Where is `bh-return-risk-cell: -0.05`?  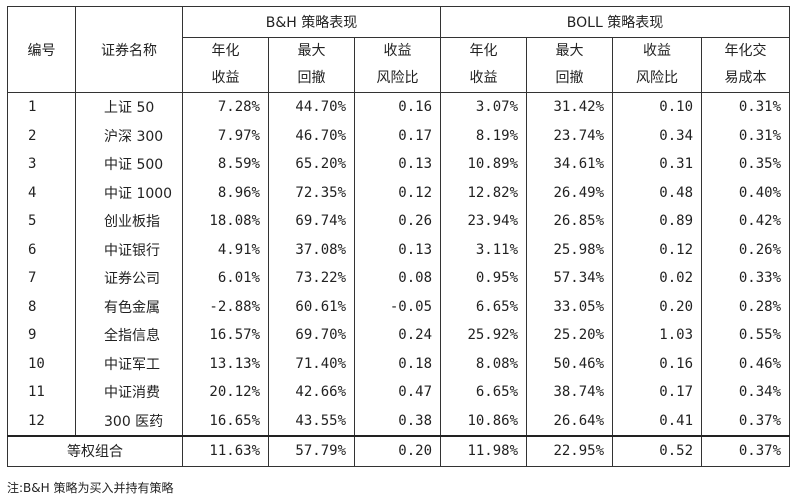 bh-return-risk-cell: -0.05 is located at coordinates (398, 306).